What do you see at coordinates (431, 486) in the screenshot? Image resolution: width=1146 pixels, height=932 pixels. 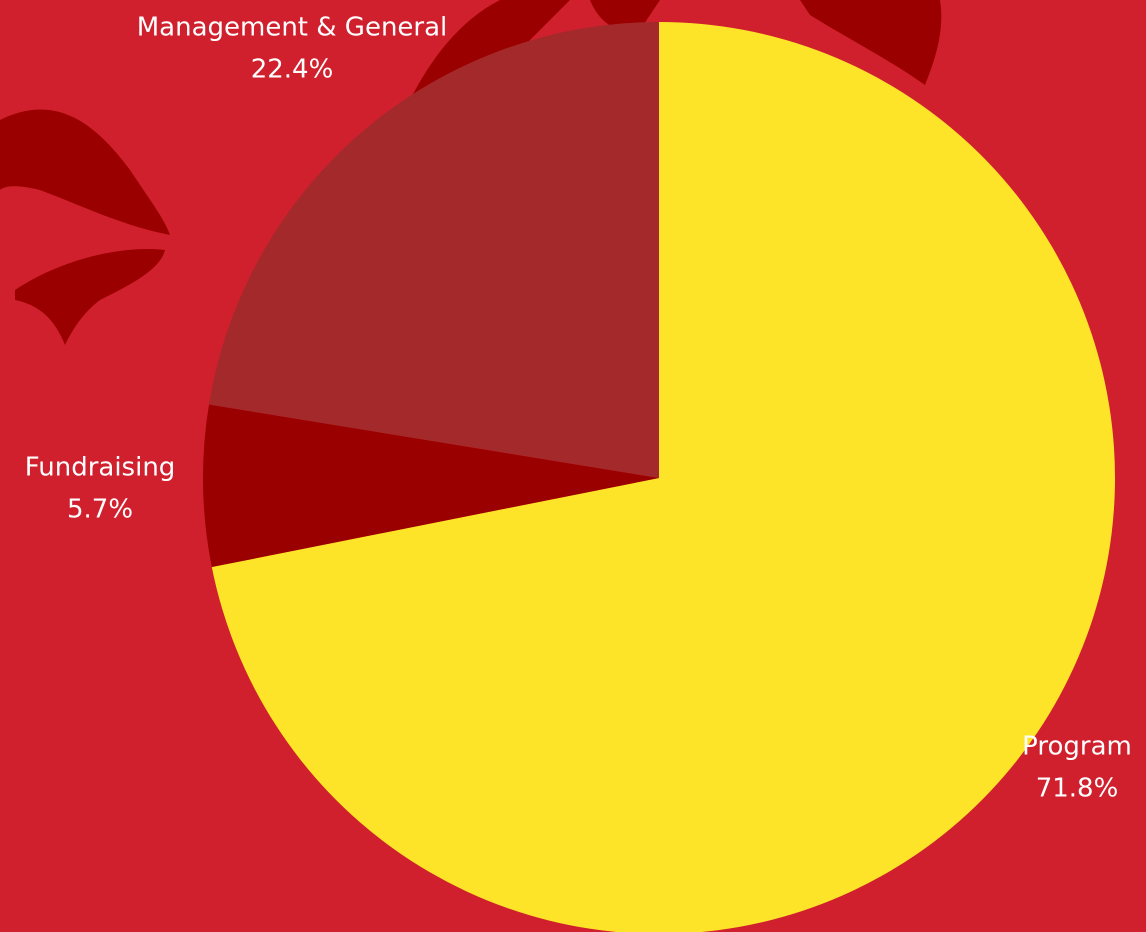 I see `pie-slice` at bounding box center [431, 486].